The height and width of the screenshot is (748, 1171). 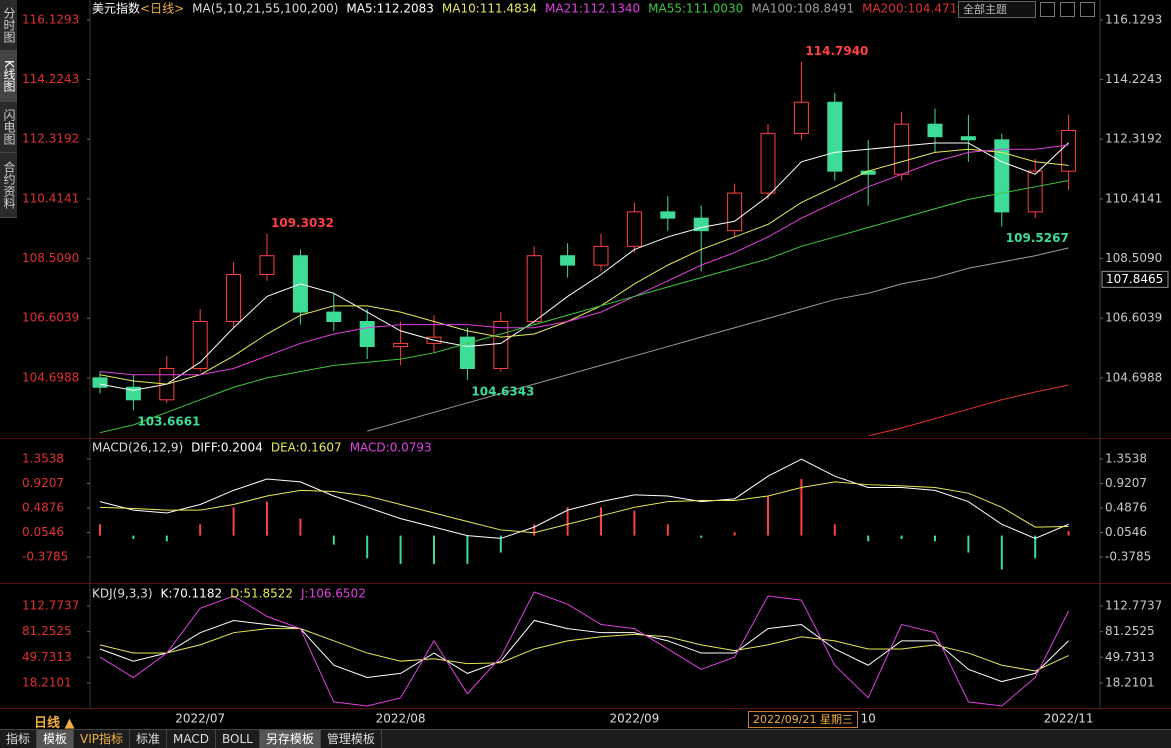 What do you see at coordinates (8, 127) in the screenshot?
I see `tab-flash: 闪电图` at bounding box center [8, 127].